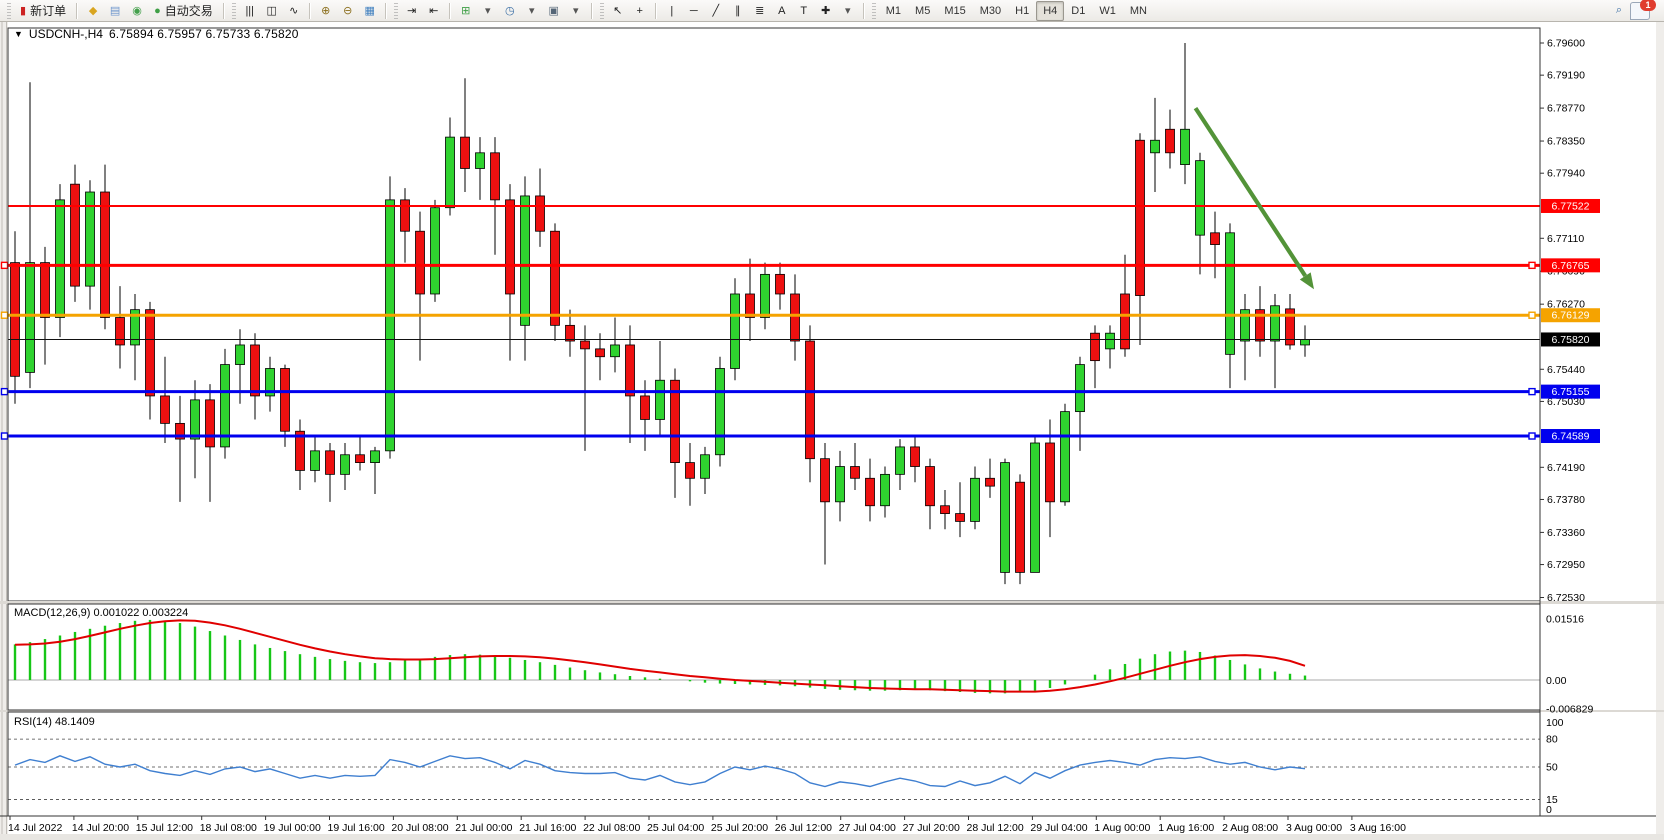 The image size is (1664, 840). I want to click on support-line-2-left-anchor, so click(4, 436).